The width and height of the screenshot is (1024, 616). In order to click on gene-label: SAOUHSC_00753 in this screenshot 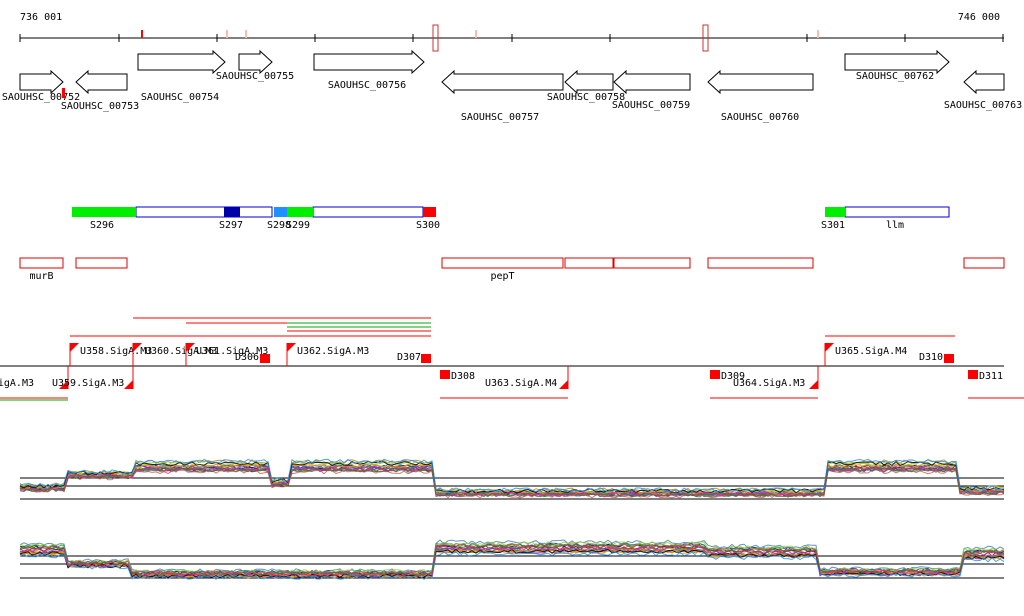, I will do `click(100, 106)`.